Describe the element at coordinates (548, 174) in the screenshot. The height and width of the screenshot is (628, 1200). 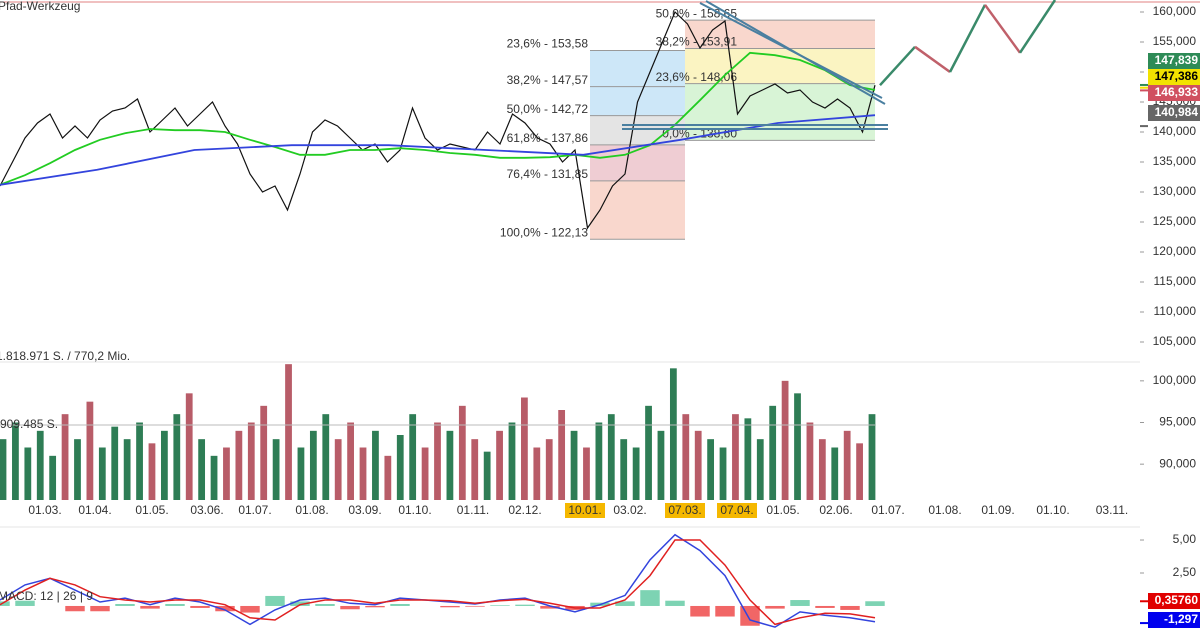
I see `fib-label: 76,4% - 131,85` at that location.